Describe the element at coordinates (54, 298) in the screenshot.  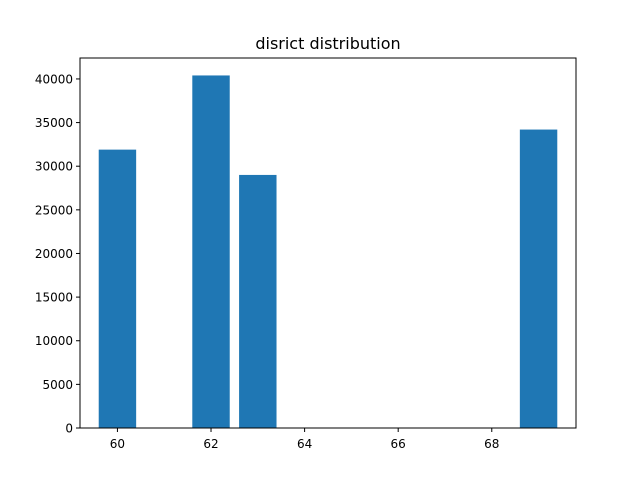
I see `y-tick-label-15000: 15000` at that location.